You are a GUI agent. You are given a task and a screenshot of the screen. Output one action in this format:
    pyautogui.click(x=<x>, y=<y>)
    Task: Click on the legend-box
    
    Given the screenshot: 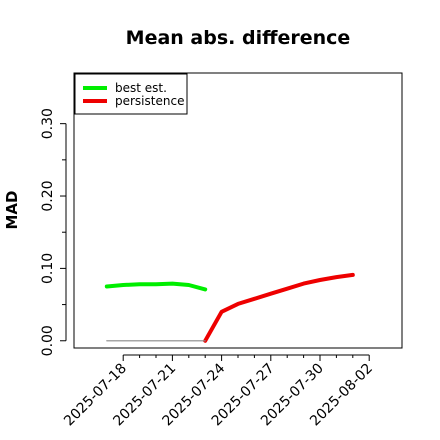 What is the action you would take?
    pyautogui.click(x=131, y=94)
    